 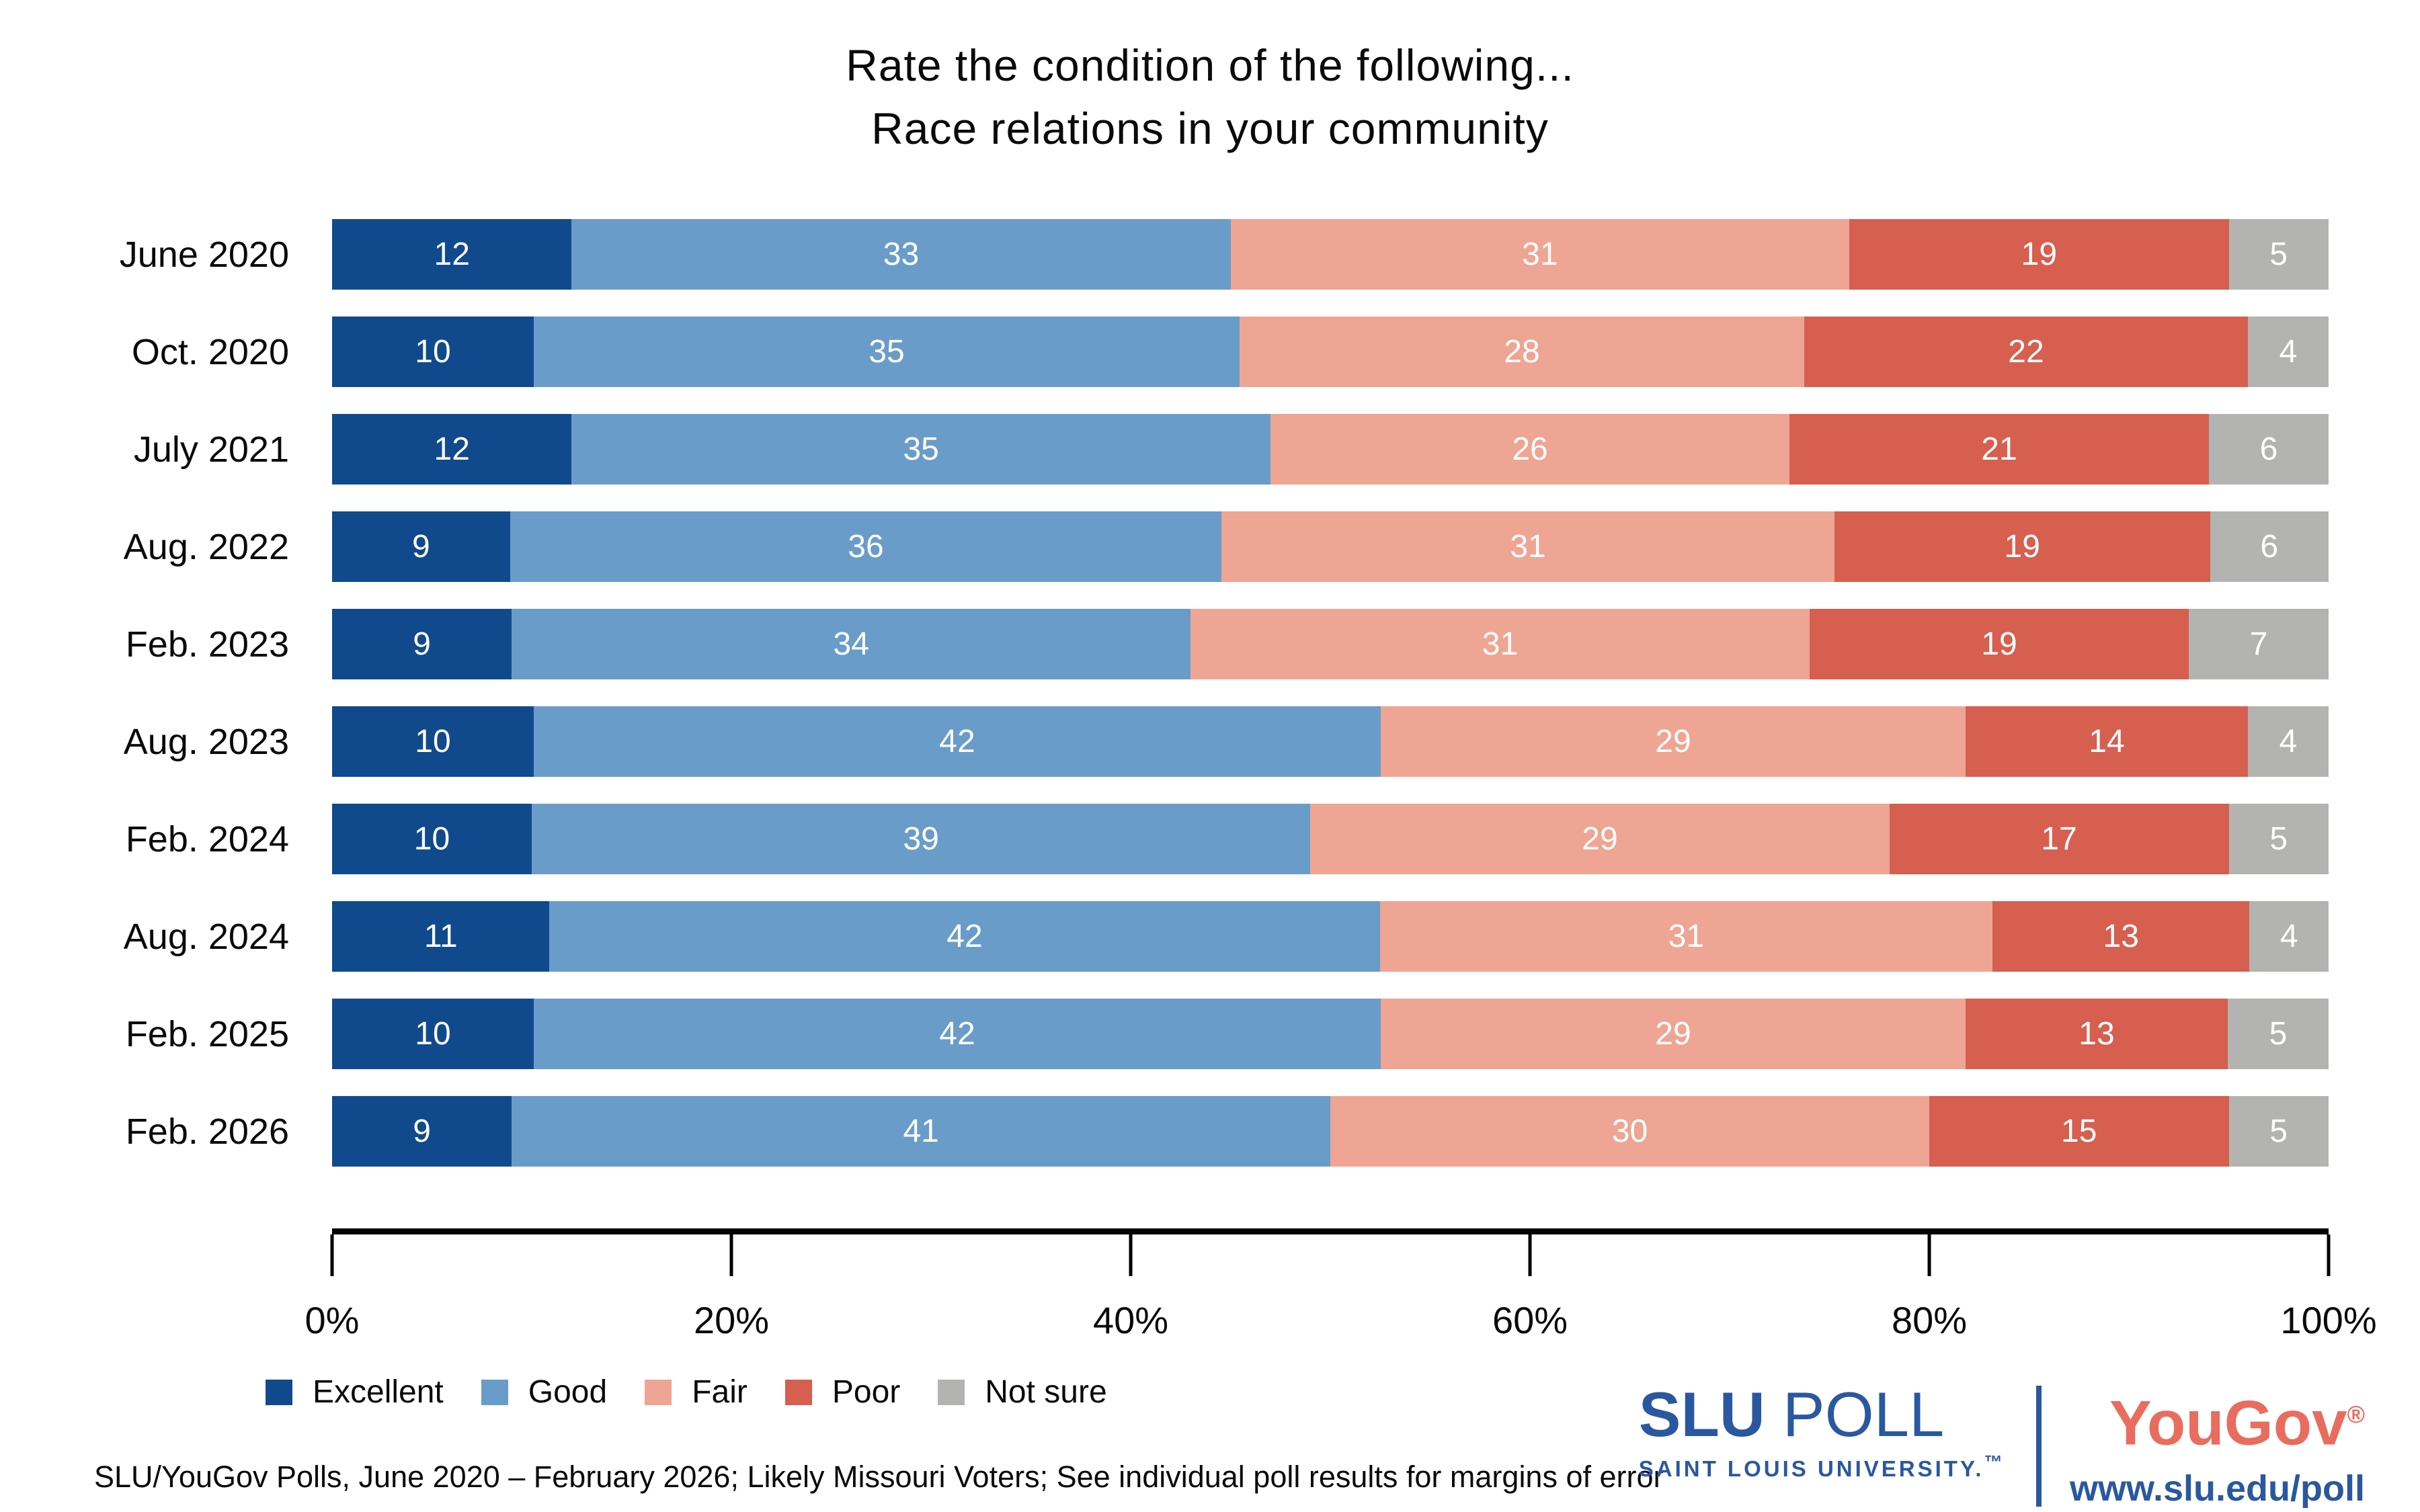 I want to click on bar-row: Feb. 2025 10 42 29 13 5, so click(x=1164, y=1034).